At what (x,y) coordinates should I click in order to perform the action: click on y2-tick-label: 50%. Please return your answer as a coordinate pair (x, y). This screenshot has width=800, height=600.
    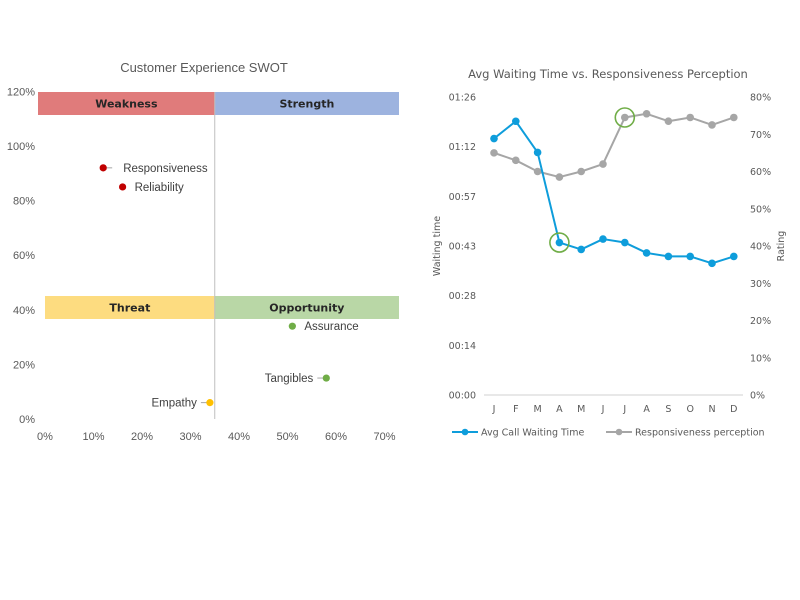
    Looking at the image, I should click on (760, 209).